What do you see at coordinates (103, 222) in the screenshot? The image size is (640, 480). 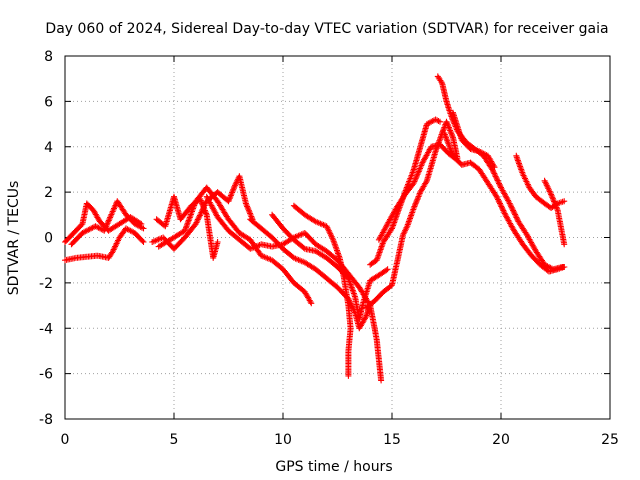 I see `series-arc-b` at bounding box center [103, 222].